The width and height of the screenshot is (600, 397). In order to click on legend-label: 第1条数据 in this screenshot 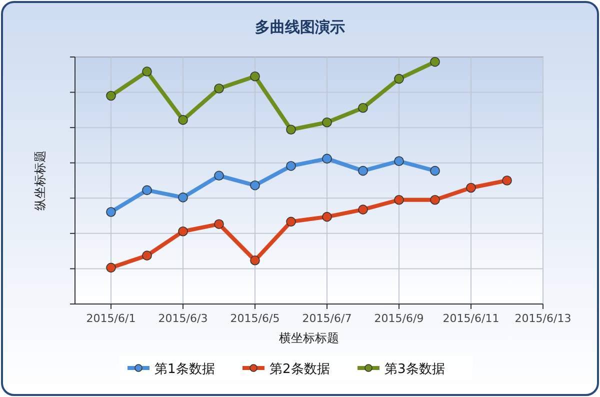, I will do `click(184, 369)`.